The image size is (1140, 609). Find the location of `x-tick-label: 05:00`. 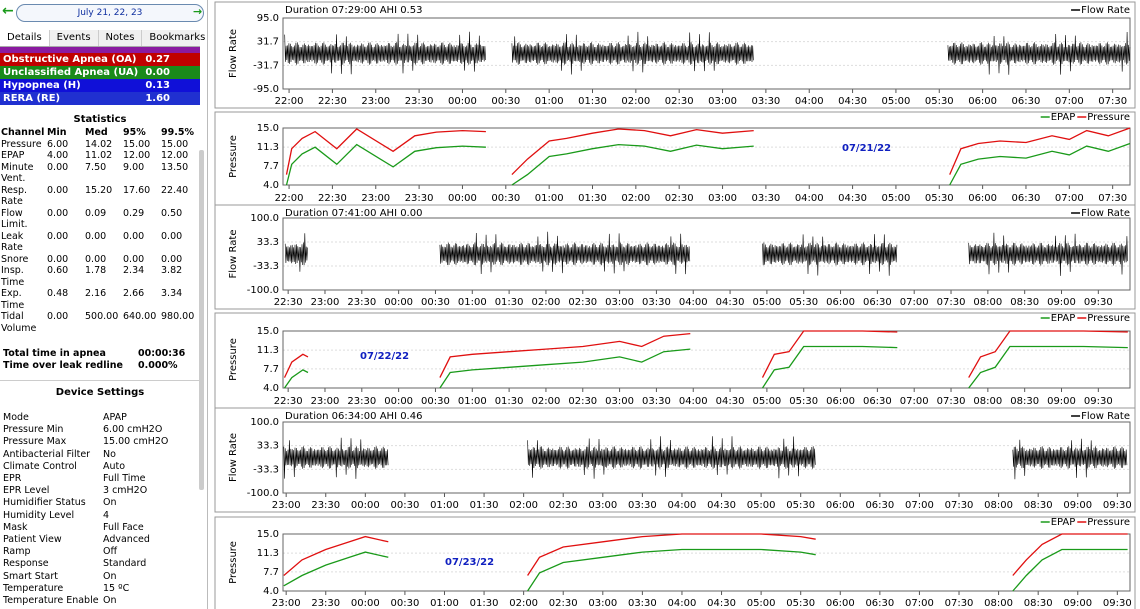

x-tick-label: 05:00 is located at coordinates (761, 505).